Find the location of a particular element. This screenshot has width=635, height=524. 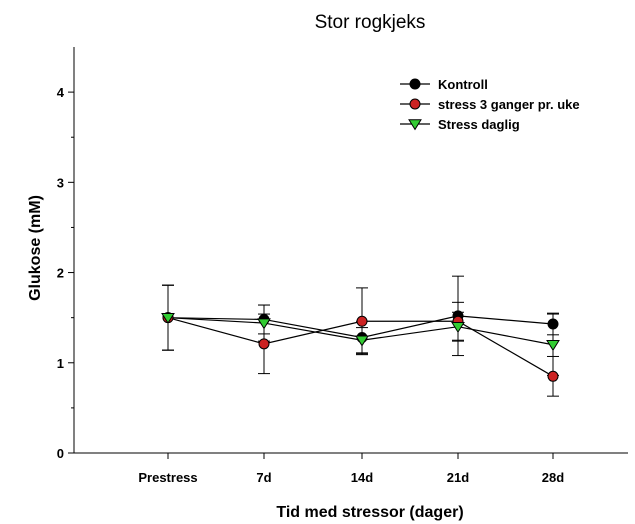

x-tick-label: 7d is located at coordinates (263, 477).